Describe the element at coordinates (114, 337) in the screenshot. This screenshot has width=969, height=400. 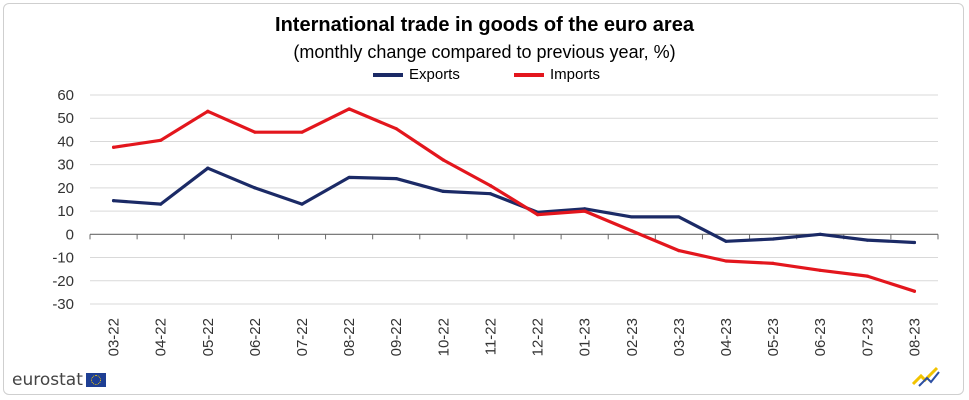
I see `x-tick-label: 03-22` at that location.